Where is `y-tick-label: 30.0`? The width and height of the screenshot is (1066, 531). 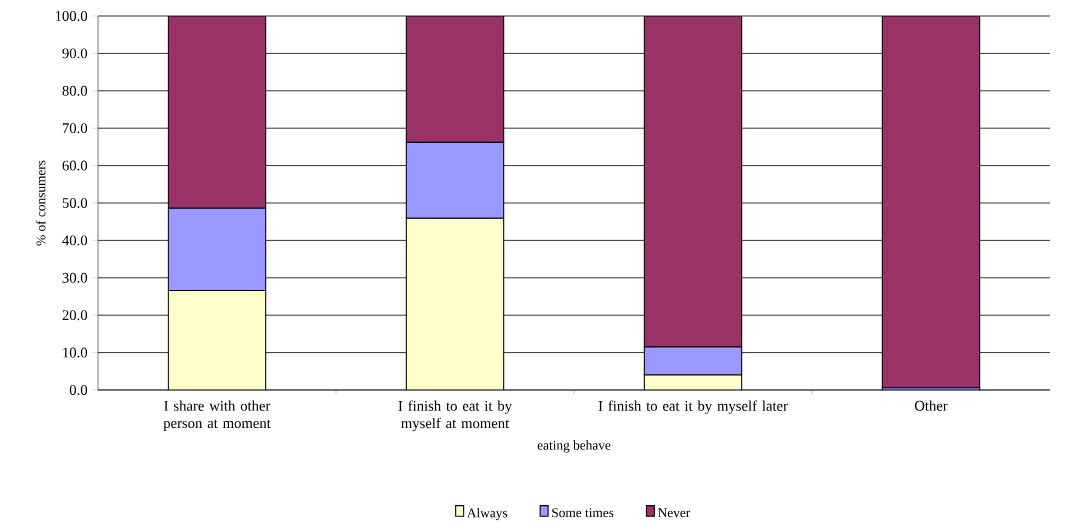 y-tick-label: 30.0 is located at coordinates (75, 277).